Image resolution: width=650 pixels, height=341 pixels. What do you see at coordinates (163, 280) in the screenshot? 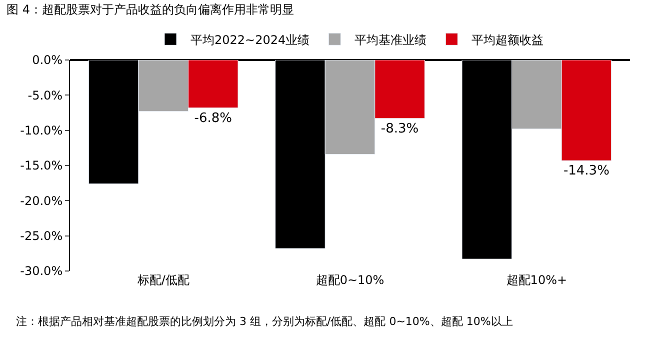
I see `x-tick-label: 标配/低配` at bounding box center [163, 280].